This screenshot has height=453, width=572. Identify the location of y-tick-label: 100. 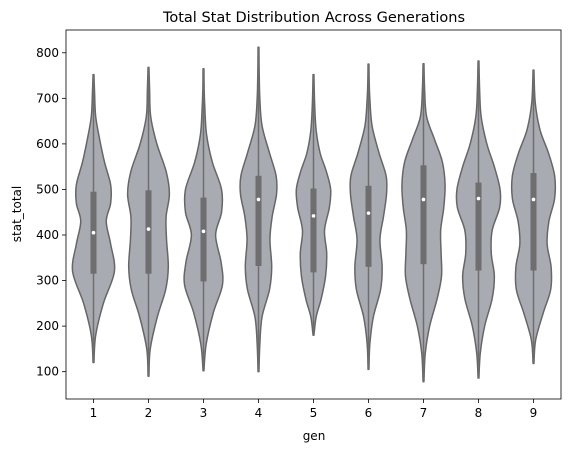
(47, 372).